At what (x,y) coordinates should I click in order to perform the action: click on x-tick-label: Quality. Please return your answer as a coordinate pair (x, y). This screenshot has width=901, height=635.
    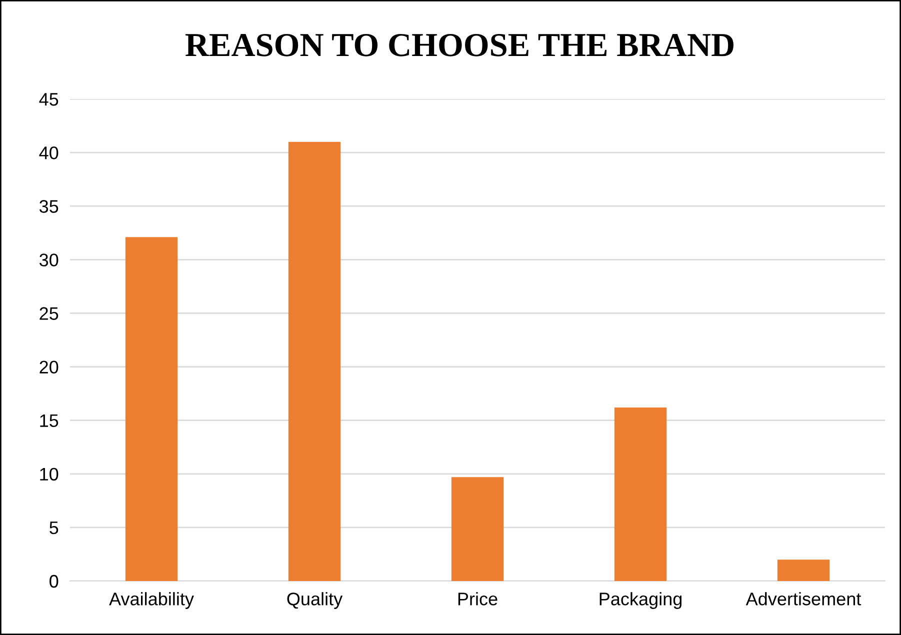
    Looking at the image, I should click on (315, 600).